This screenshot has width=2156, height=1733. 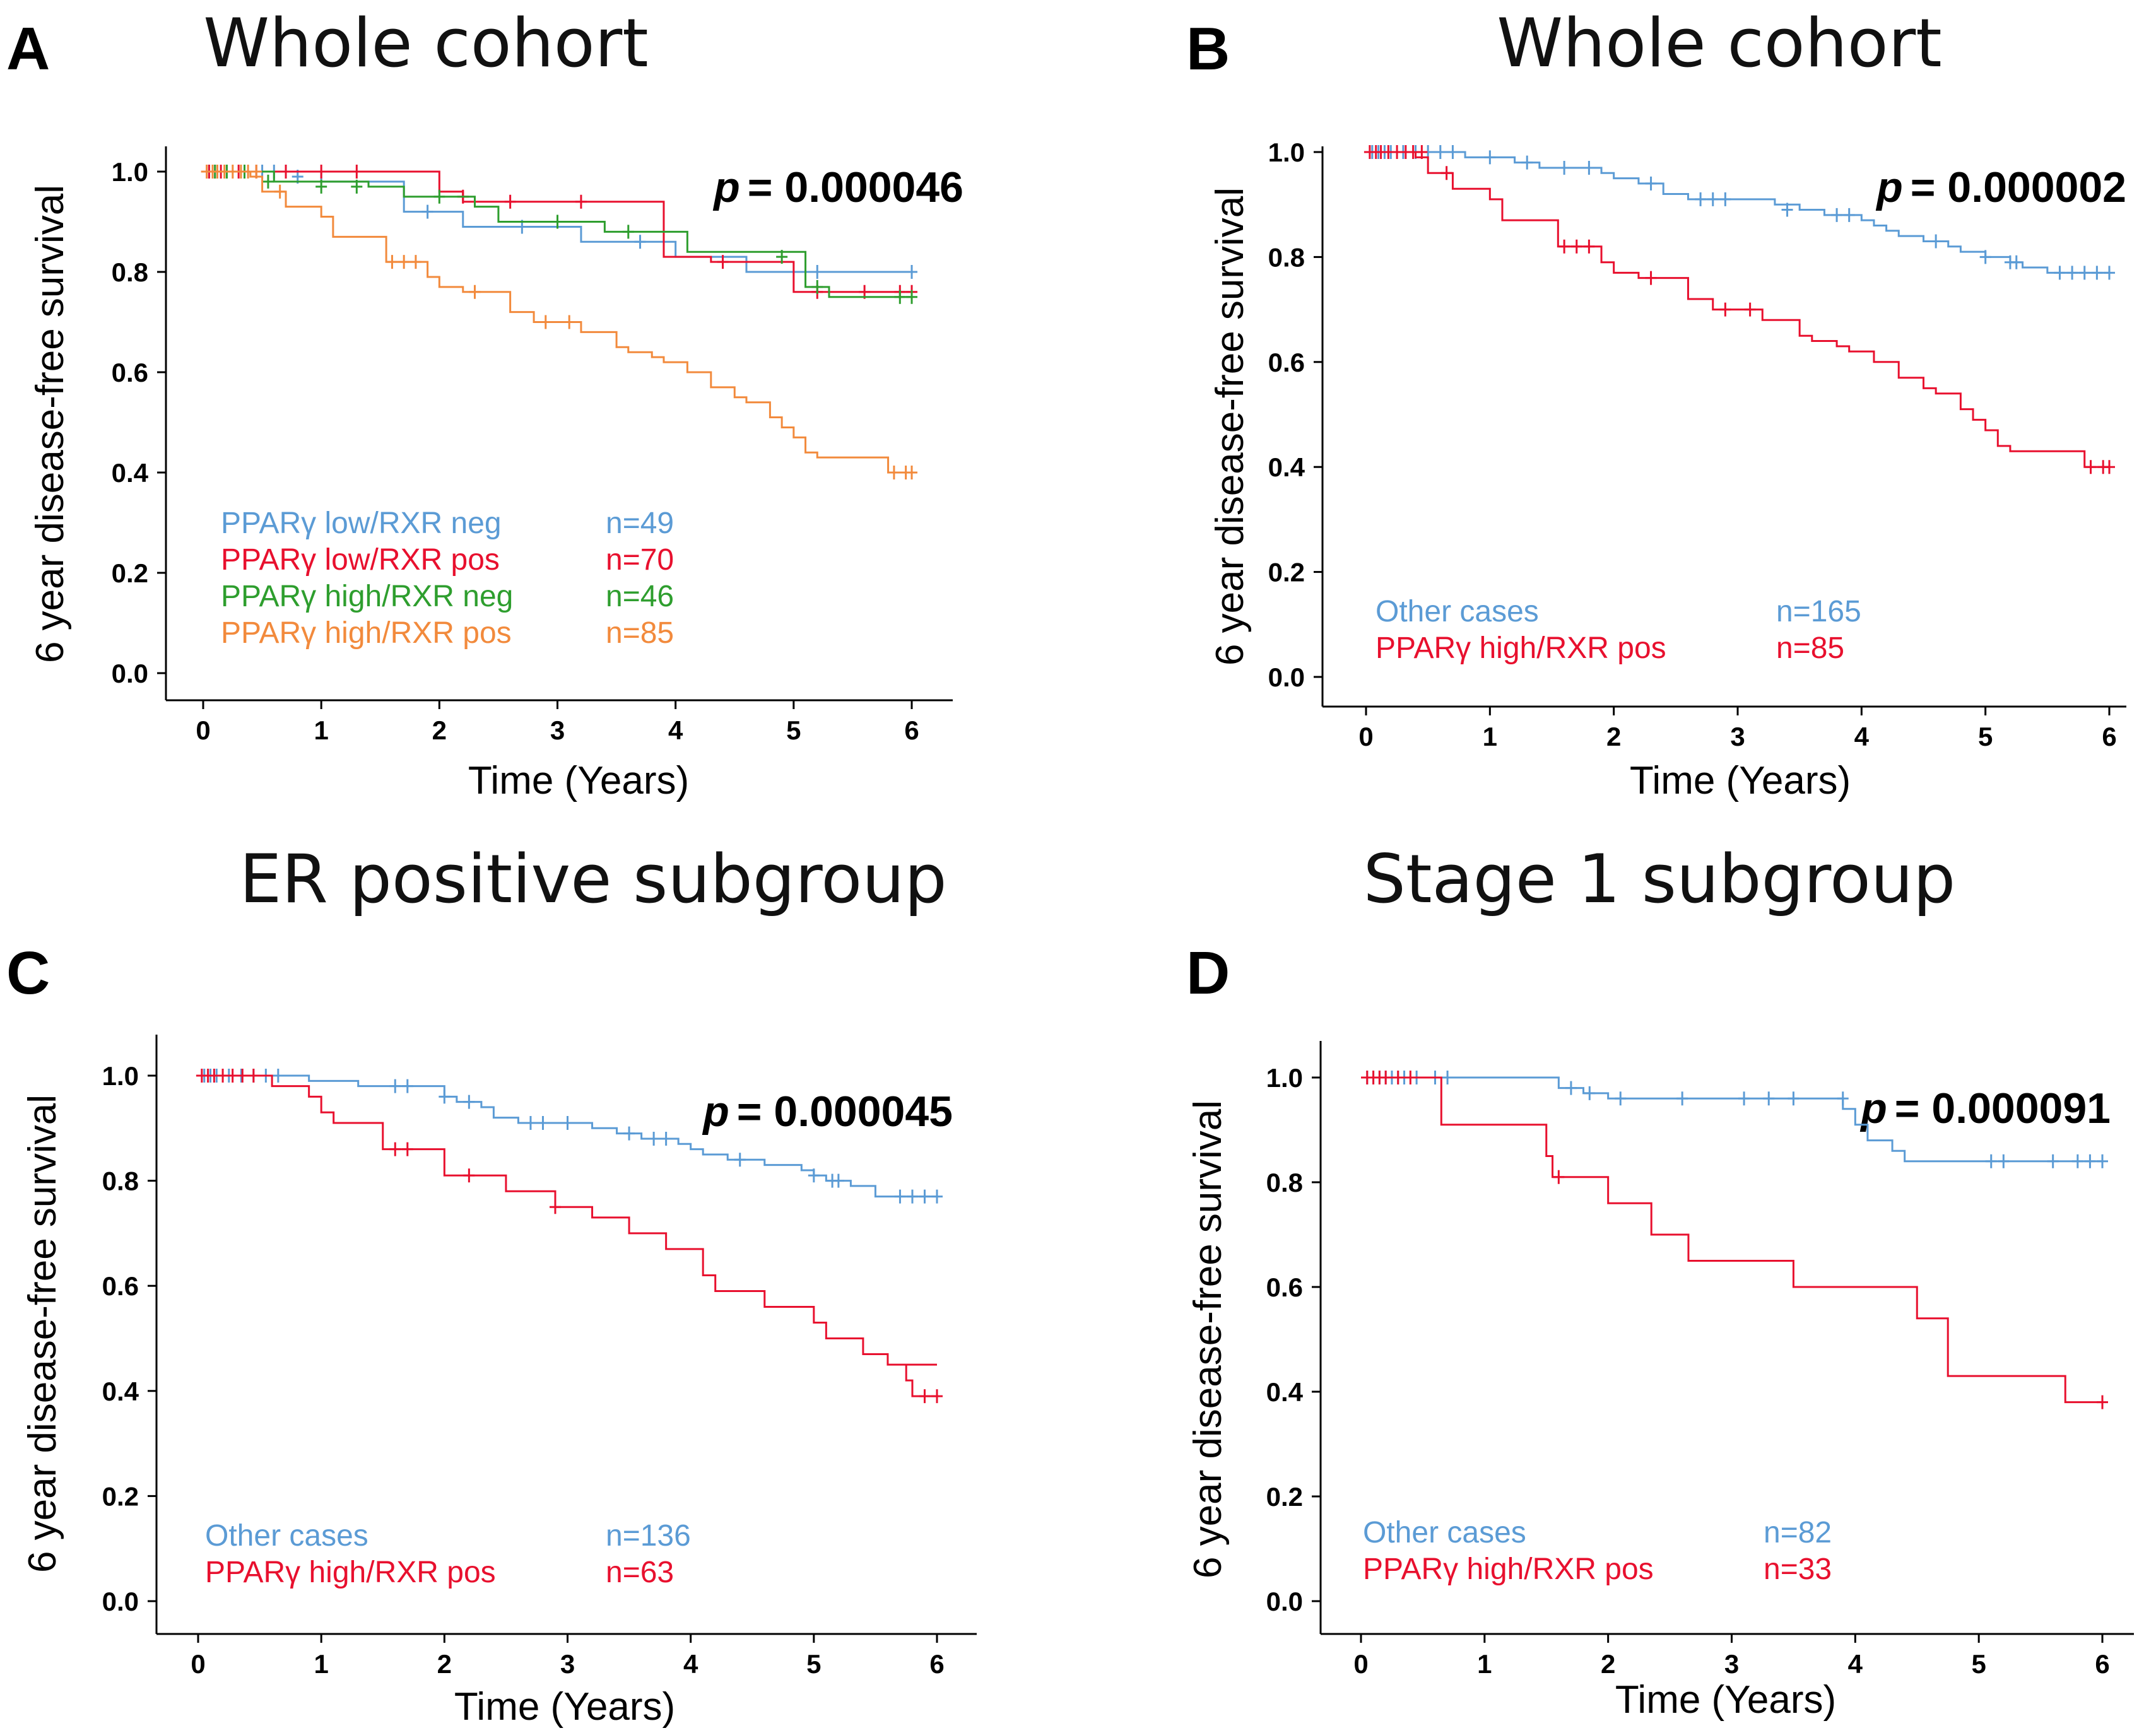 I want to click on panel-a-legend-label-2: PPARγ low/RXR pos, so click(x=360, y=560).